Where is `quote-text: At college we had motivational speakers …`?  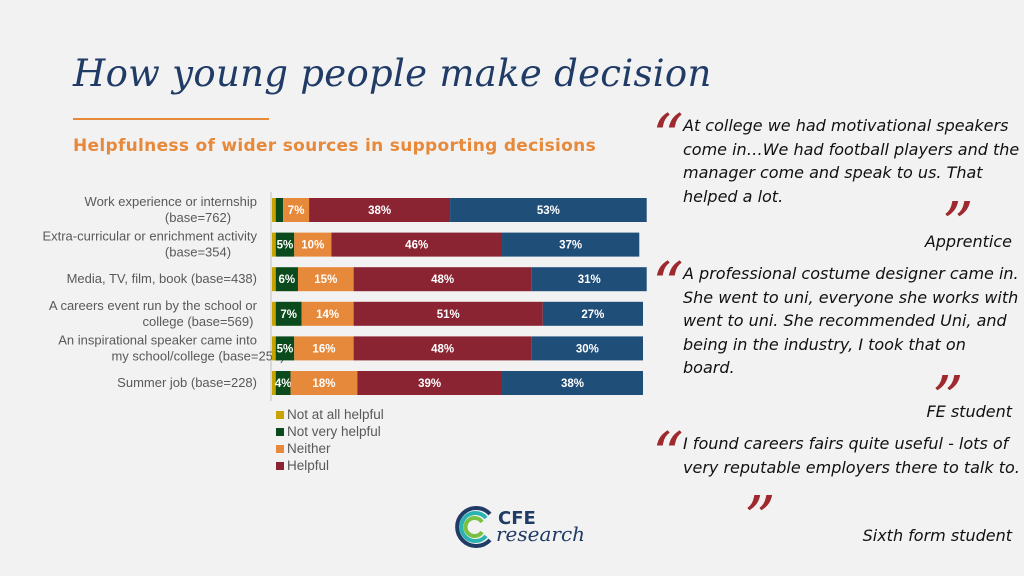 quote-text: At college we had motivational speakers … is located at coordinates (851, 161).